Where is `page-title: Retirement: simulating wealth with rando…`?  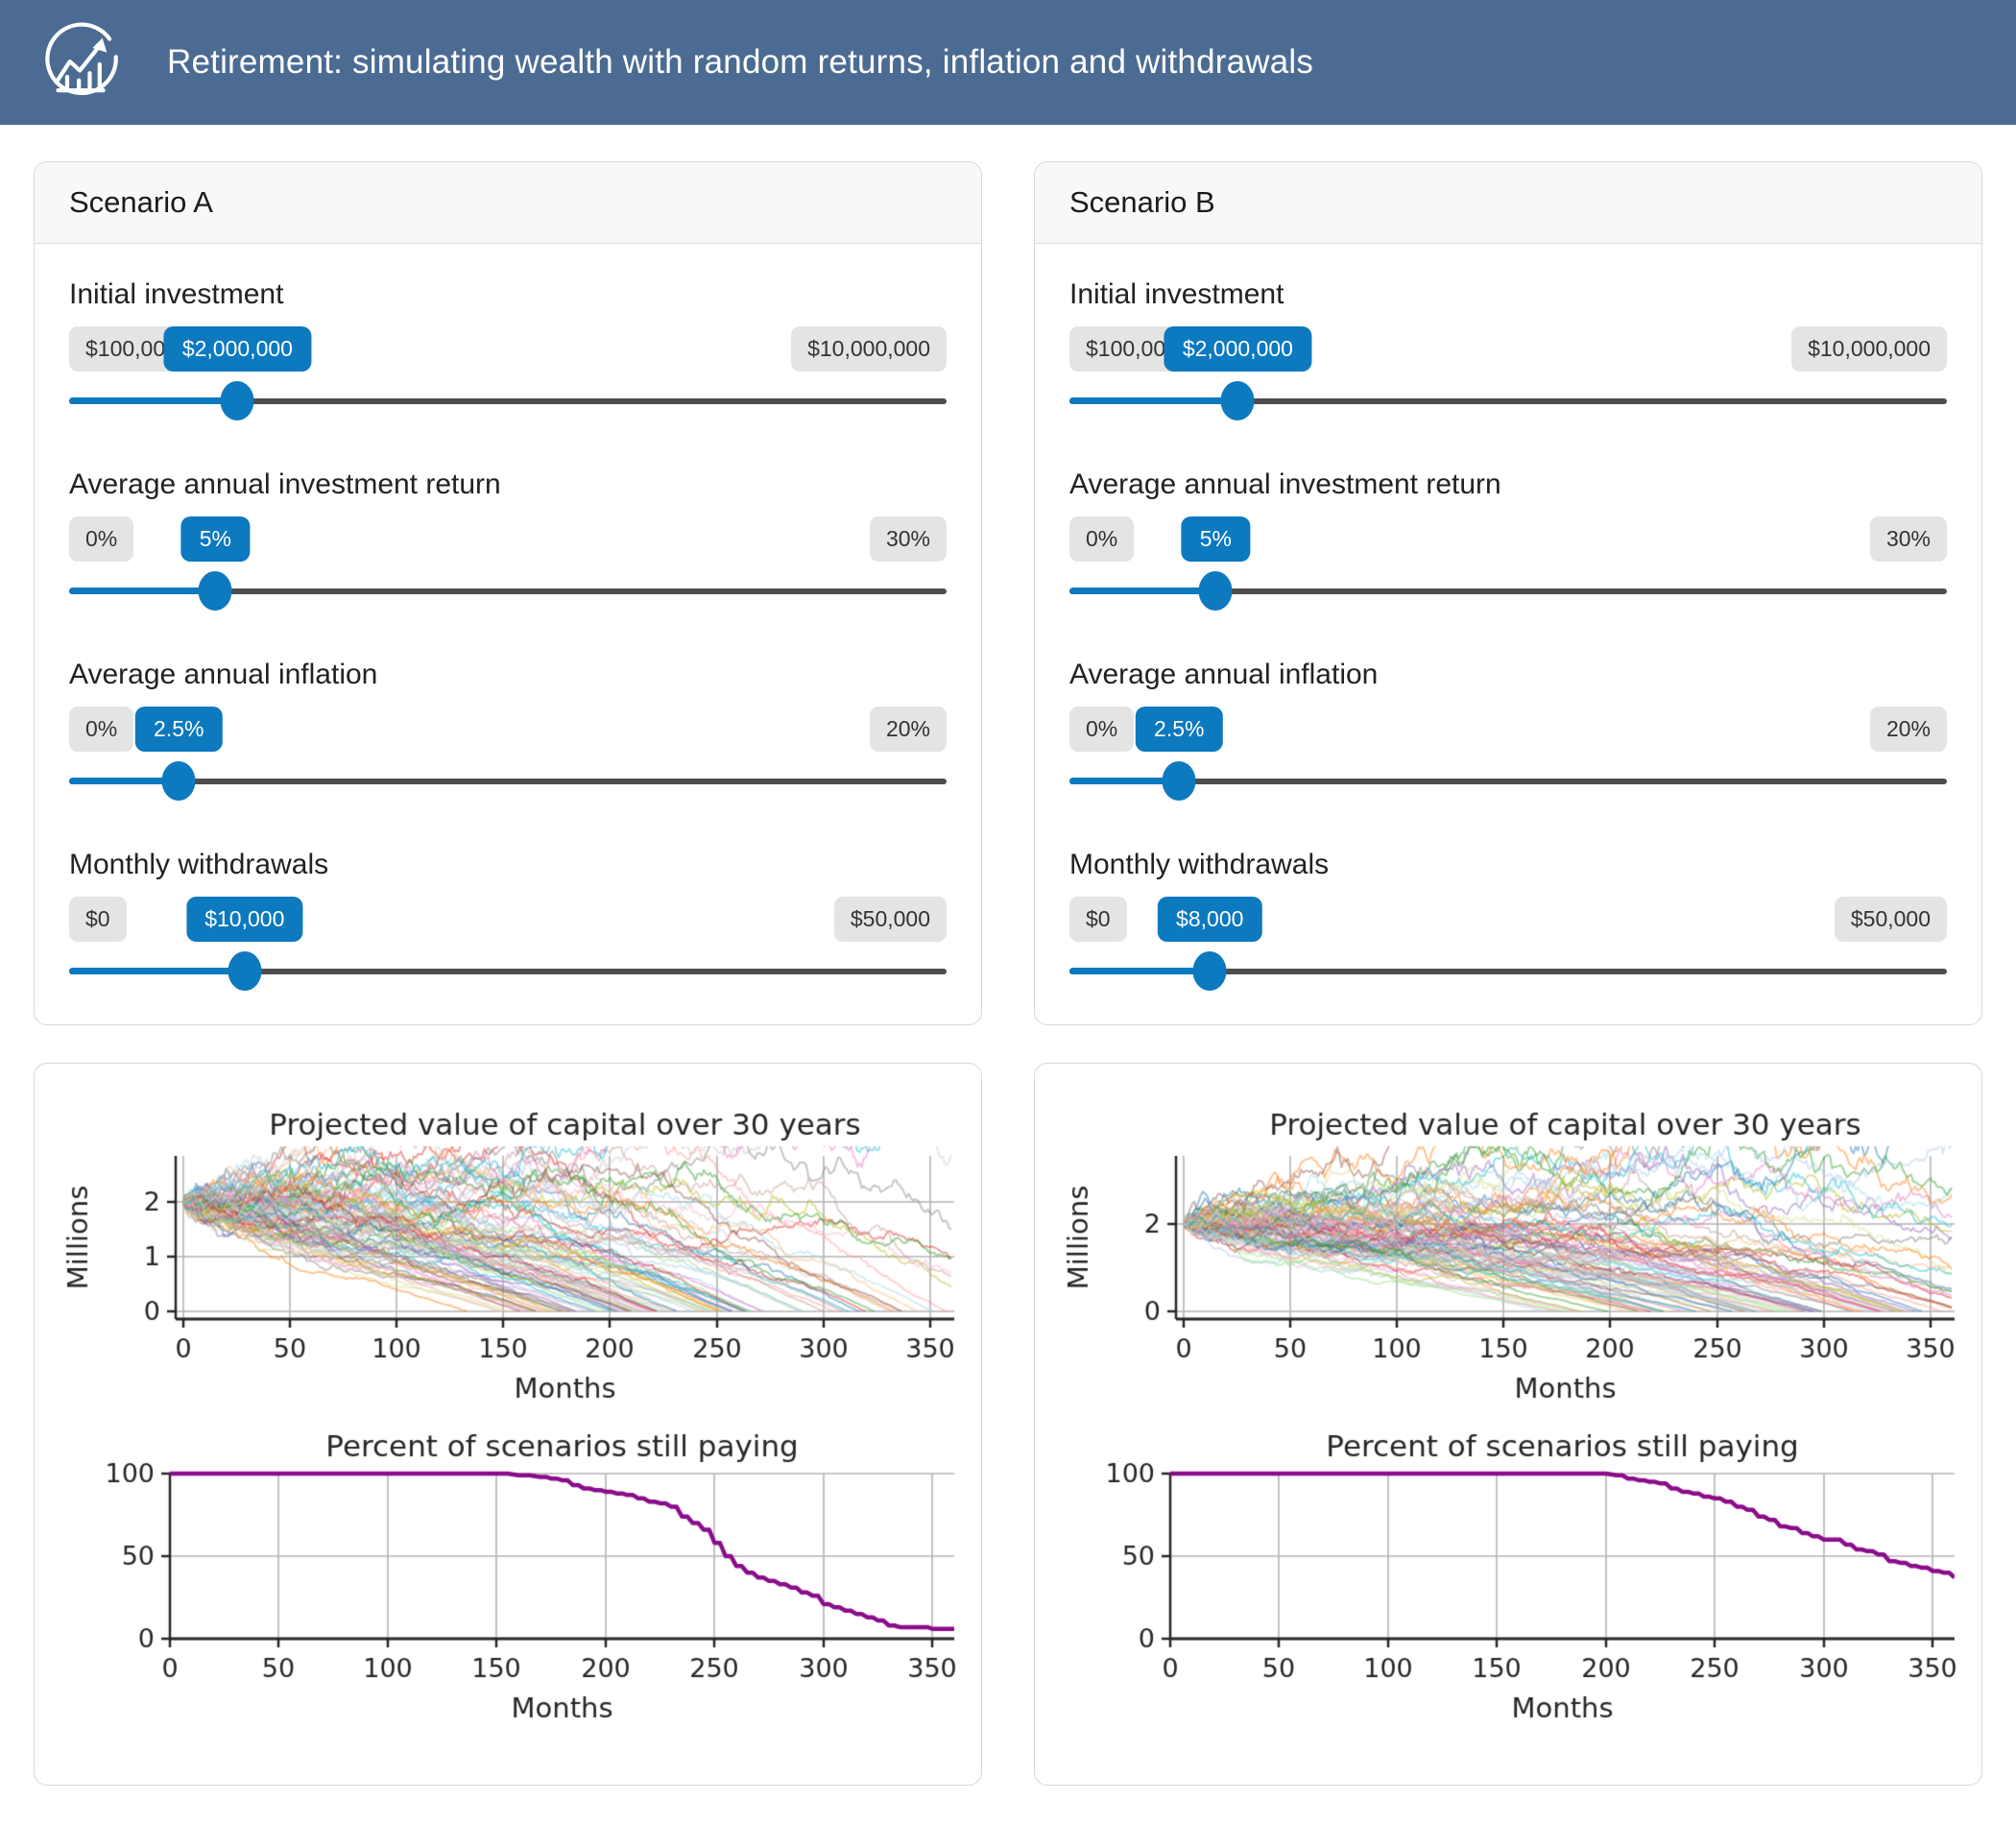
page-title: Retirement: simulating wealth with rando… is located at coordinates (740, 62).